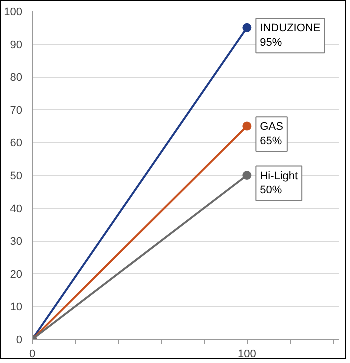 The height and width of the screenshot is (363, 350). Describe the element at coordinates (16, 144) in the screenshot. I see `y-tick-label: 60` at that location.